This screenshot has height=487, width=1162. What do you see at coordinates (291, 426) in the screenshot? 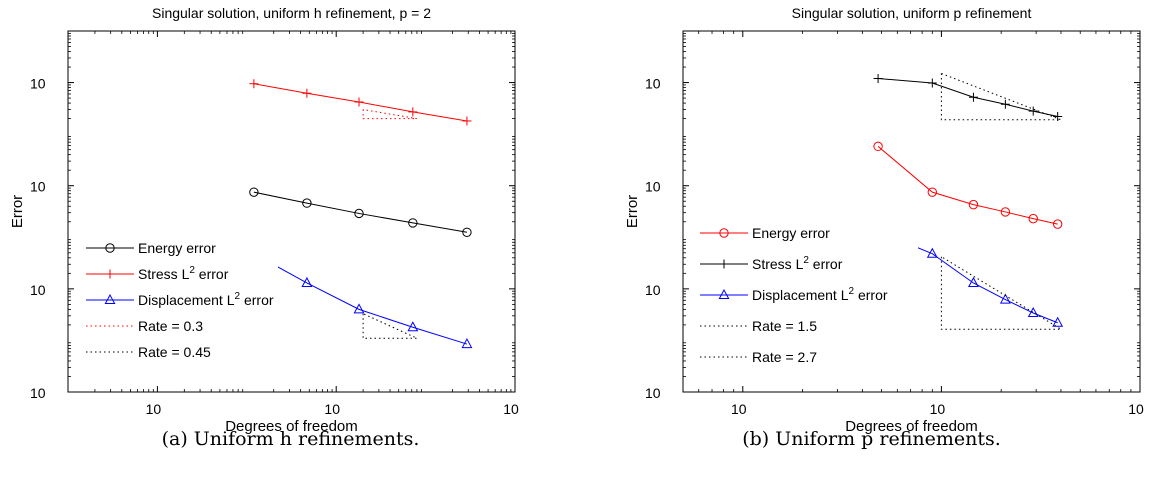
I see `chart-a-xlabel: Degrees of freedom` at bounding box center [291, 426].